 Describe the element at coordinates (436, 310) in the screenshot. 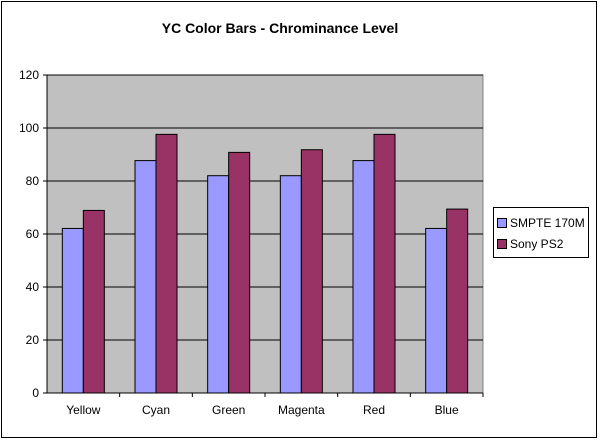

I see `bar-smpte-170m-blue` at that location.